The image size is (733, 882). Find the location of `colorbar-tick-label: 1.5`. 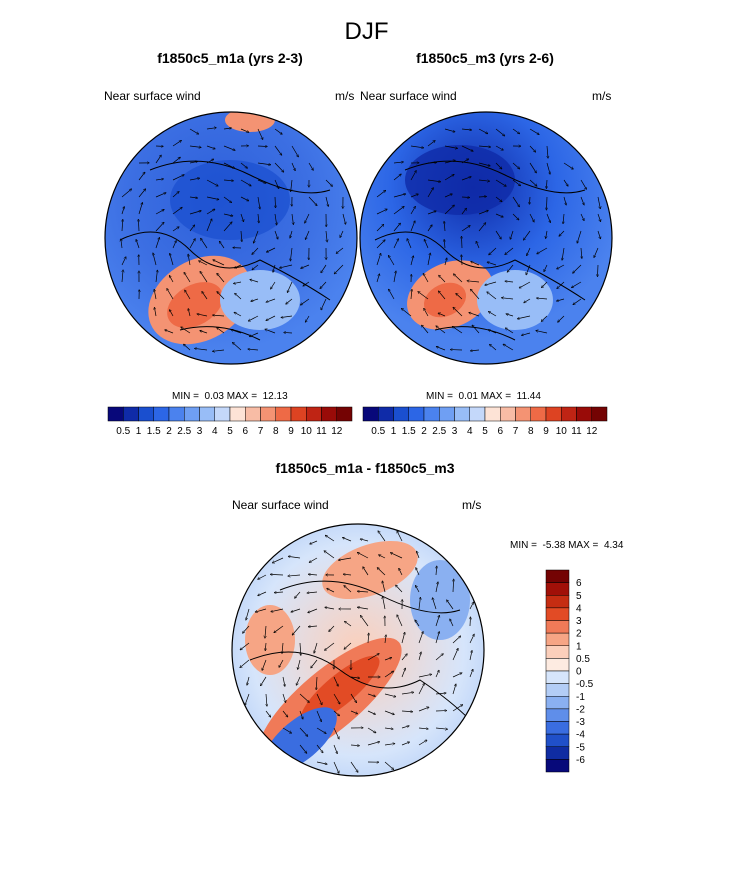

colorbar-tick-label: 1.5 is located at coordinates (409, 431).